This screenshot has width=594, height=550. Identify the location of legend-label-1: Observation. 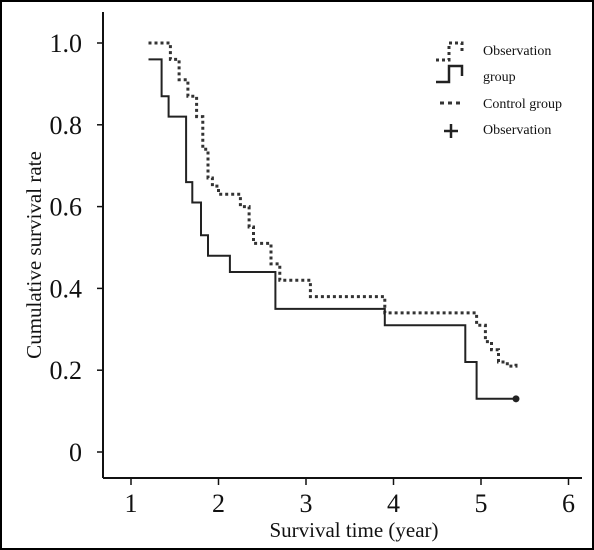
(517, 51).